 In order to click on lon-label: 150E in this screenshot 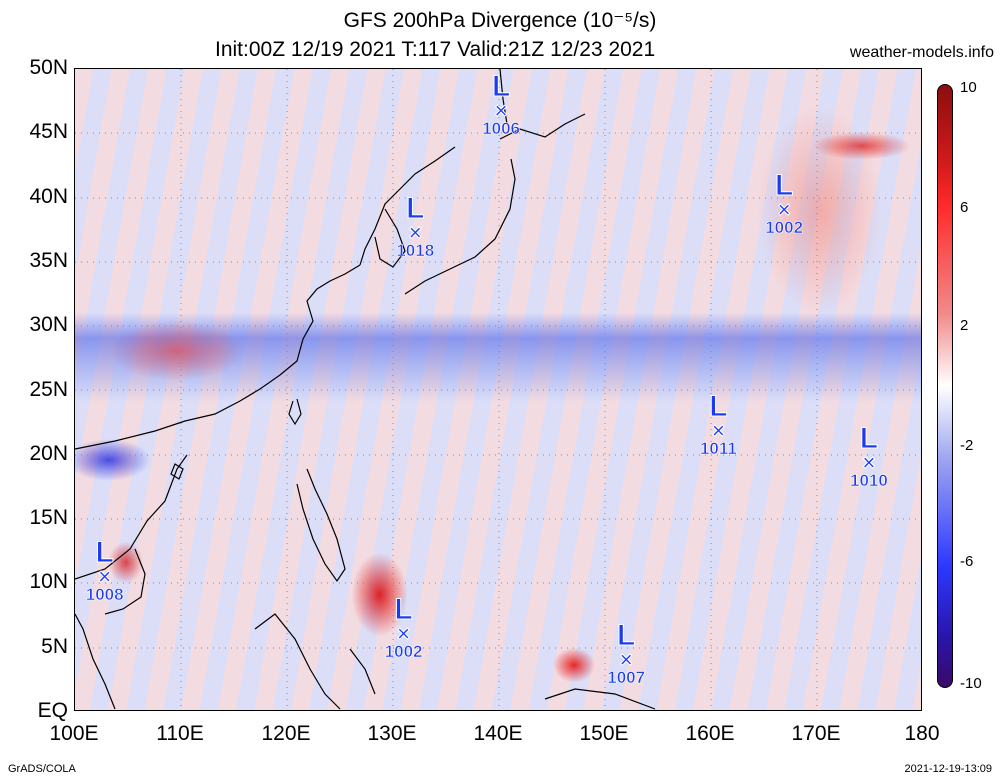, I will do `click(604, 733)`.